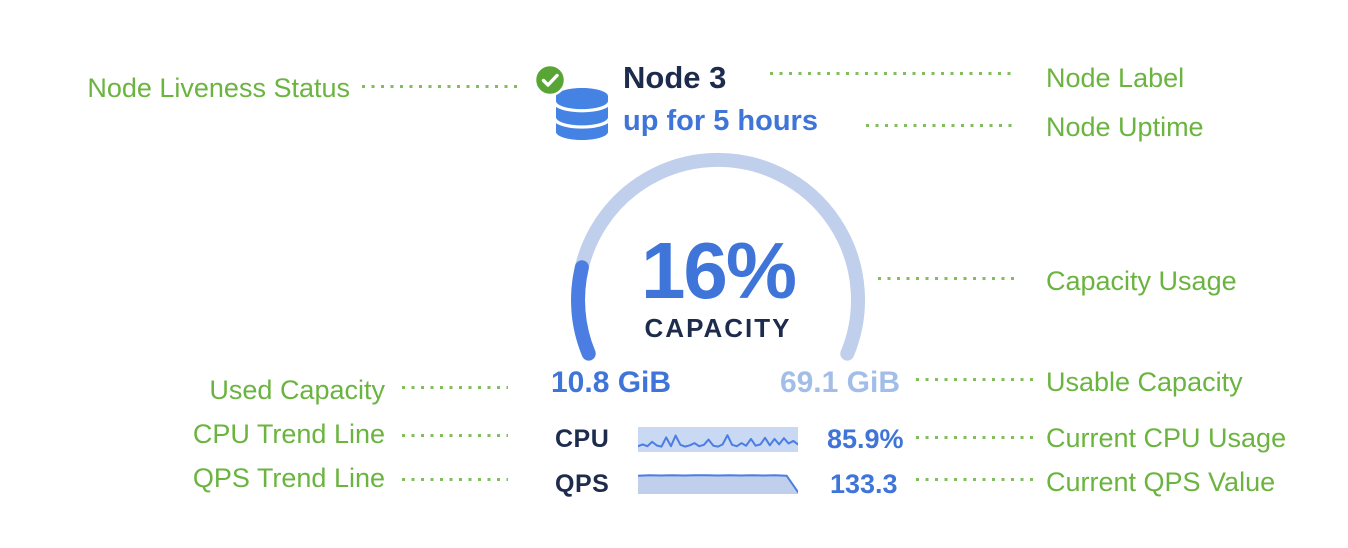 This screenshot has height=548, width=1348. What do you see at coordinates (288, 434) in the screenshot?
I see `annotation-cpu-trend-line: CPU Trend Line` at bounding box center [288, 434].